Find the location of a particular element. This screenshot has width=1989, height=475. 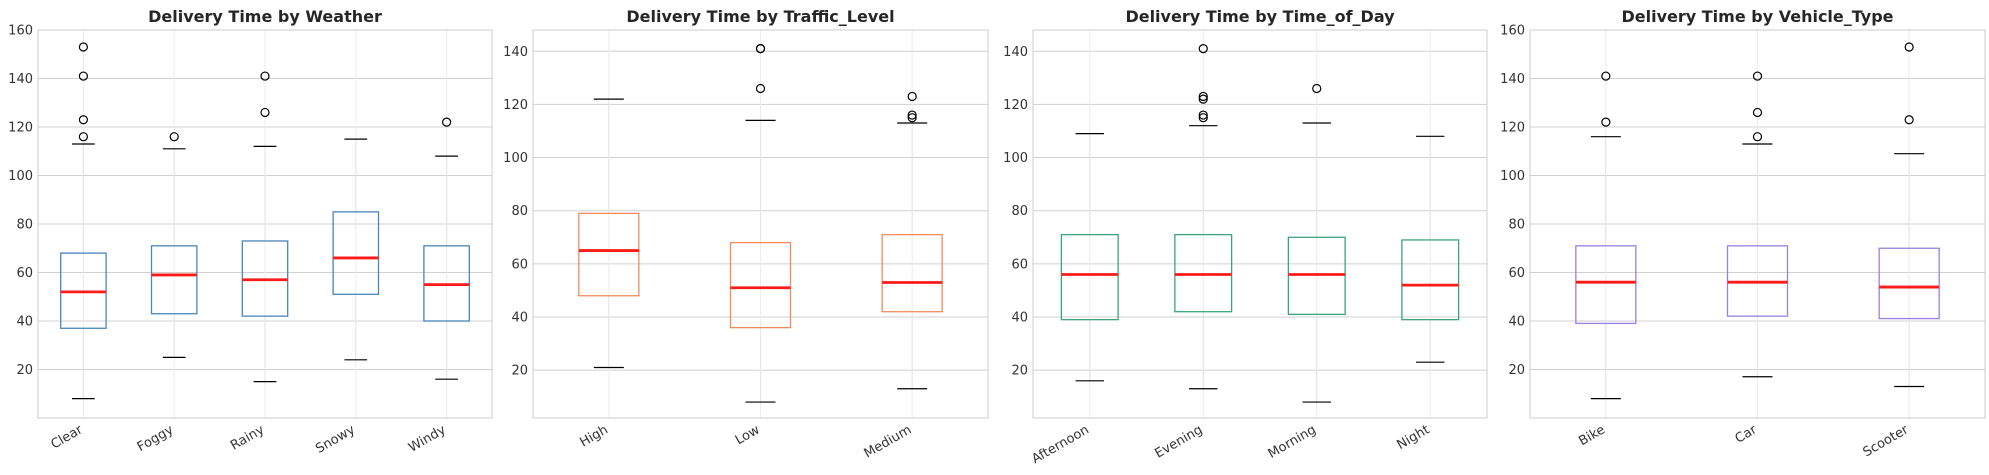

x-tick-label: Medium is located at coordinates (888, 441).